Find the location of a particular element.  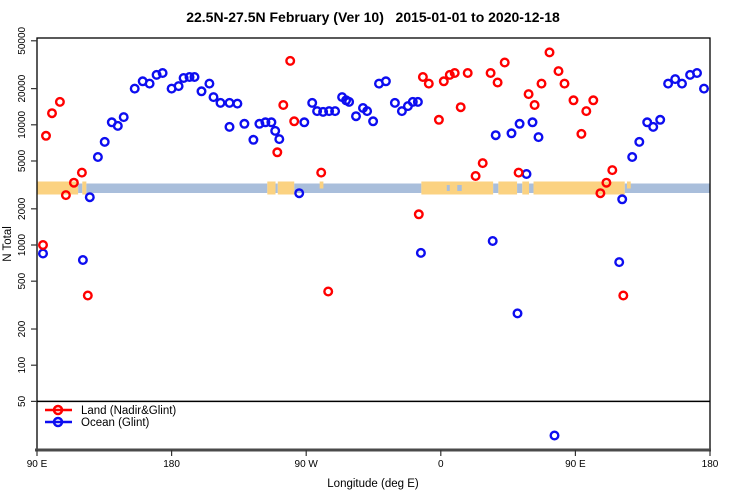

y-axis-label: N Total is located at coordinates (8, 244).